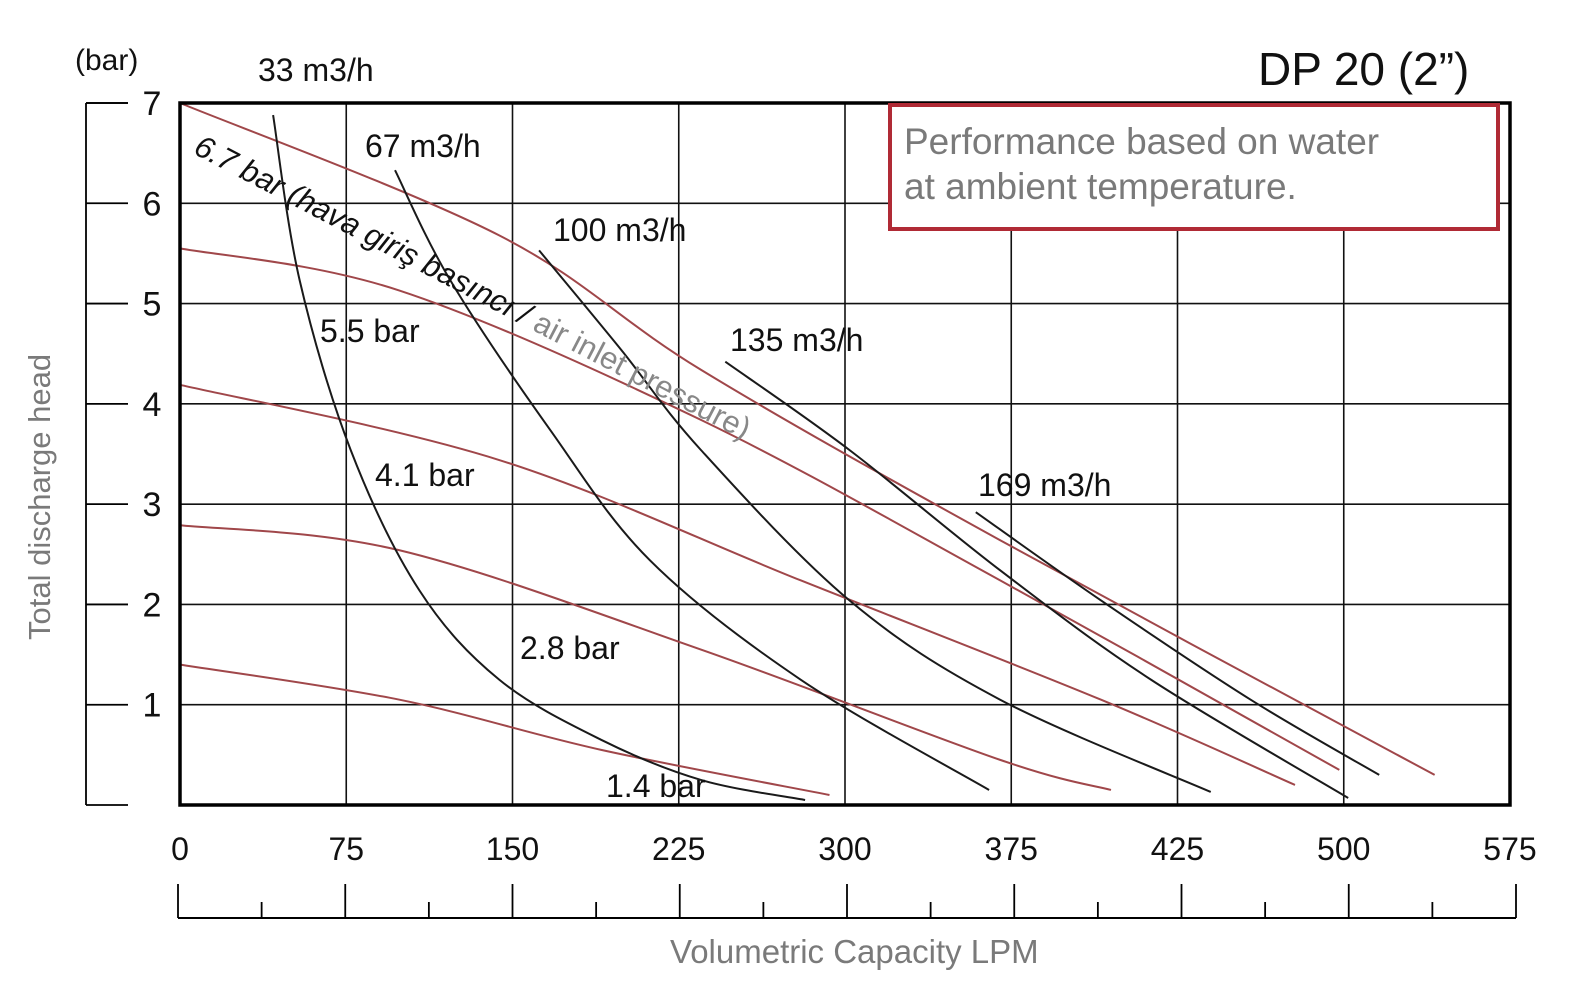  I want to click on flow-label-169: 169 m3/h, so click(1045, 485).